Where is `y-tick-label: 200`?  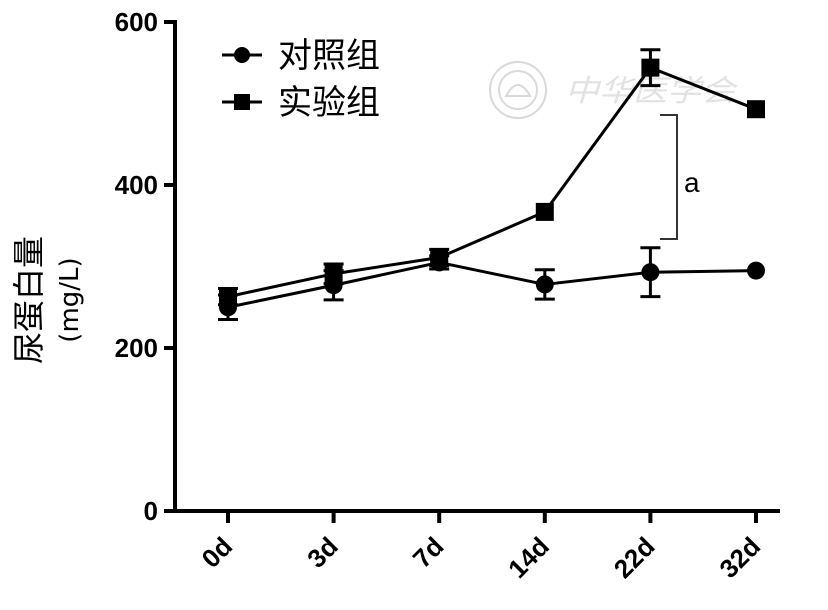 y-tick-label: 200 is located at coordinates (136, 348).